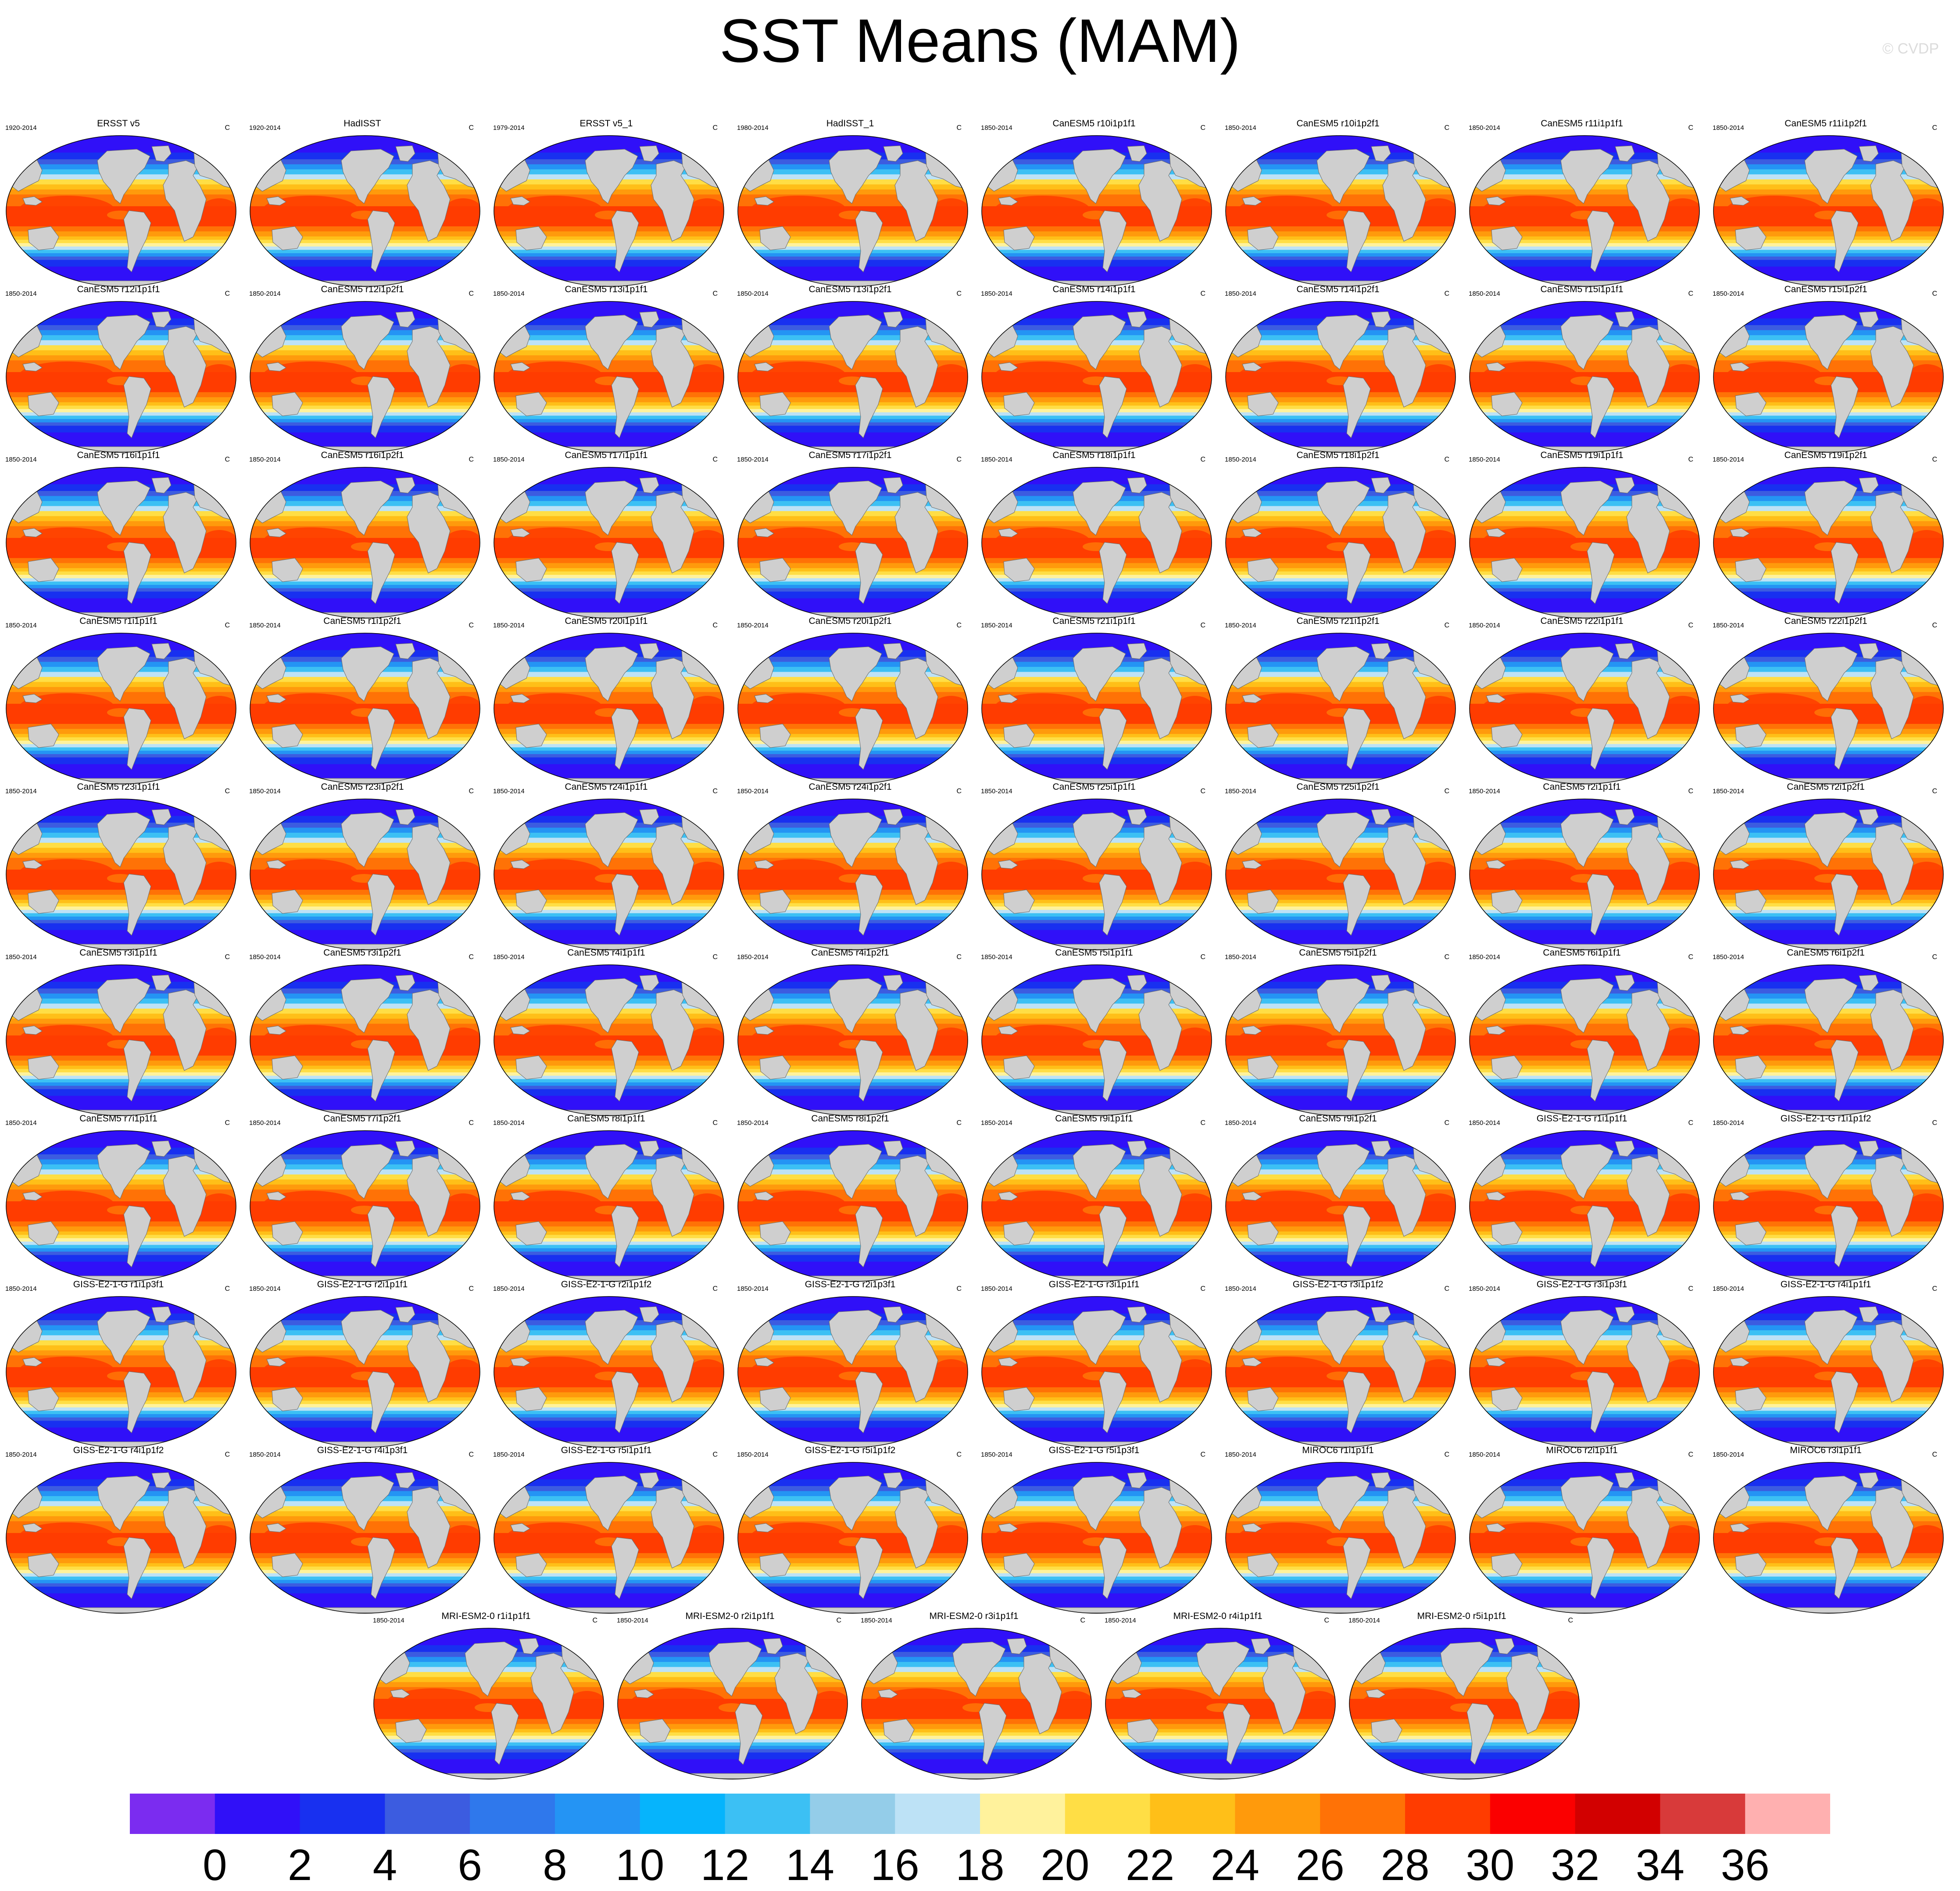 The height and width of the screenshot is (1891, 1960). What do you see at coordinates (1826, 289) in the screenshot?
I see `panel-title: CanESM5 r15i1p2f1` at bounding box center [1826, 289].